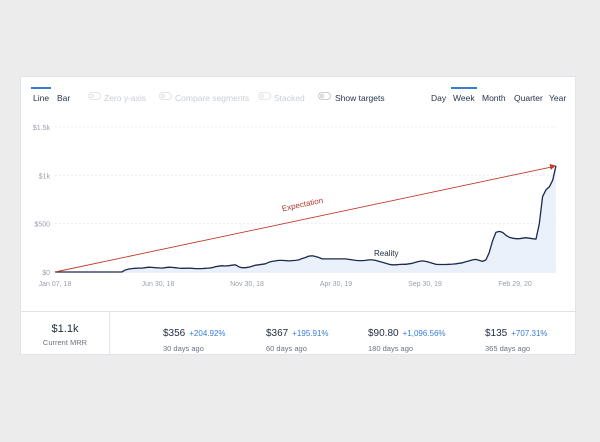  Describe the element at coordinates (425, 284) in the screenshot. I see `x-tick-label: Sep 30, 19` at that location.